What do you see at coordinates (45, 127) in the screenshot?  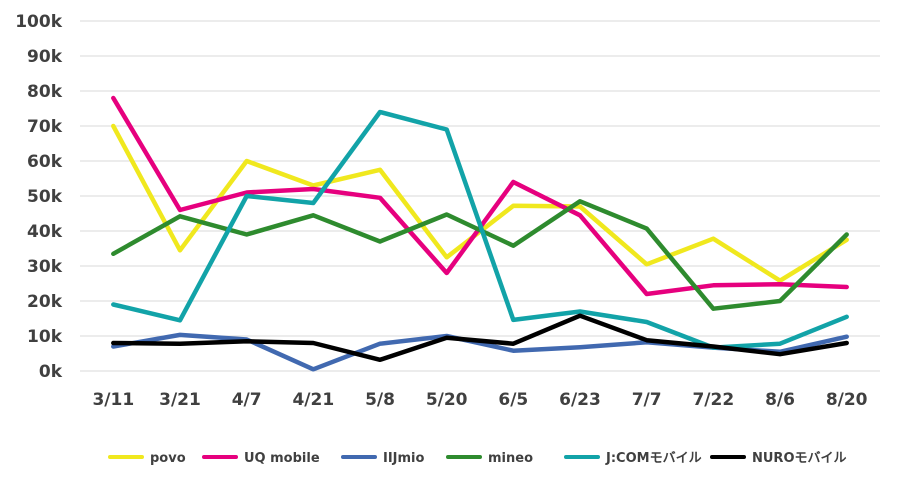 I see `y-tick-label: 70k` at bounding box center [45, 127].